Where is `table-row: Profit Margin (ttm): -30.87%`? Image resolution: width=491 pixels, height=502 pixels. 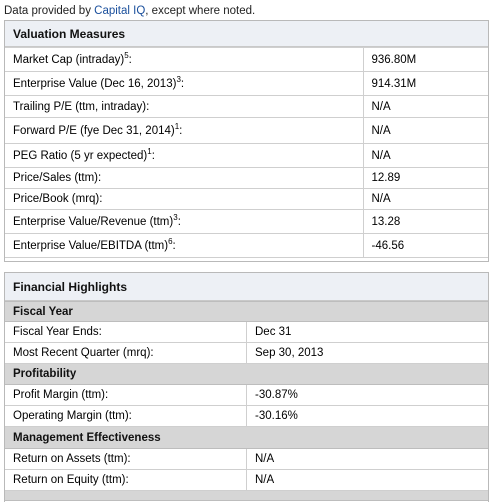 table-row: Profit Margin (ttm): -30.87% is located at coordinates (246, 395).